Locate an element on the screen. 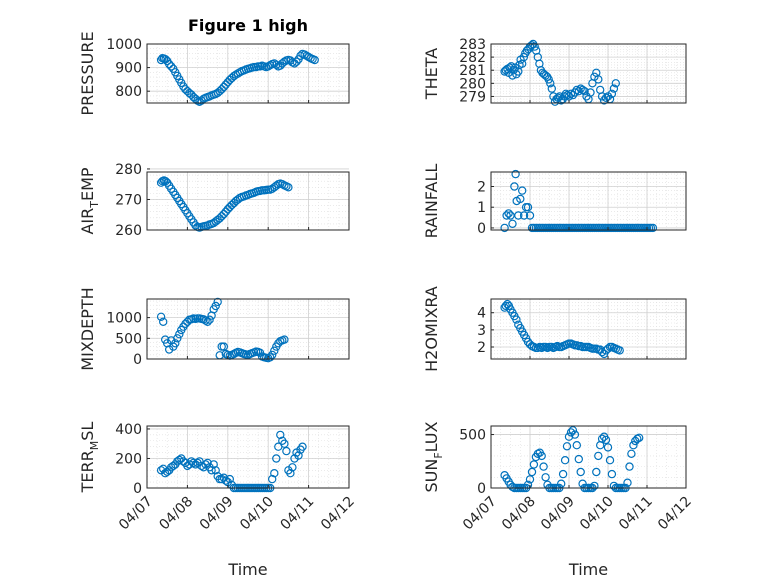 Image resolution: width=778 pixels, height=583 pixels. theta-y-tick-label: 280 is located at coordinates (472, 84).